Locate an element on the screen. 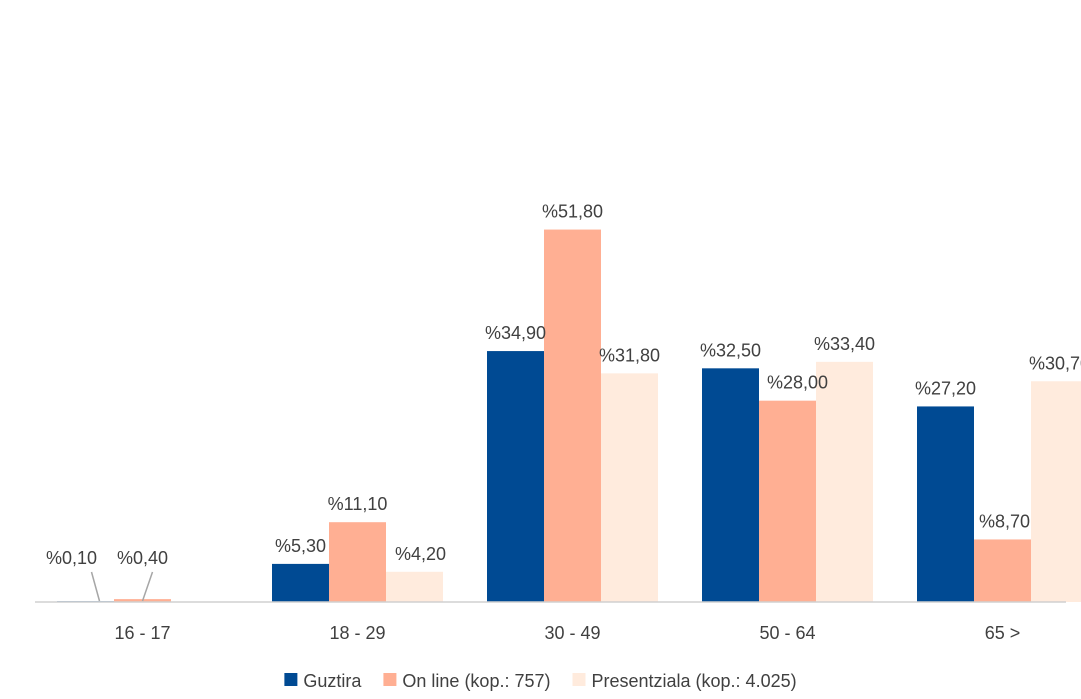  data-label-2-3: %51,80 is located at coordinates (572, 212).